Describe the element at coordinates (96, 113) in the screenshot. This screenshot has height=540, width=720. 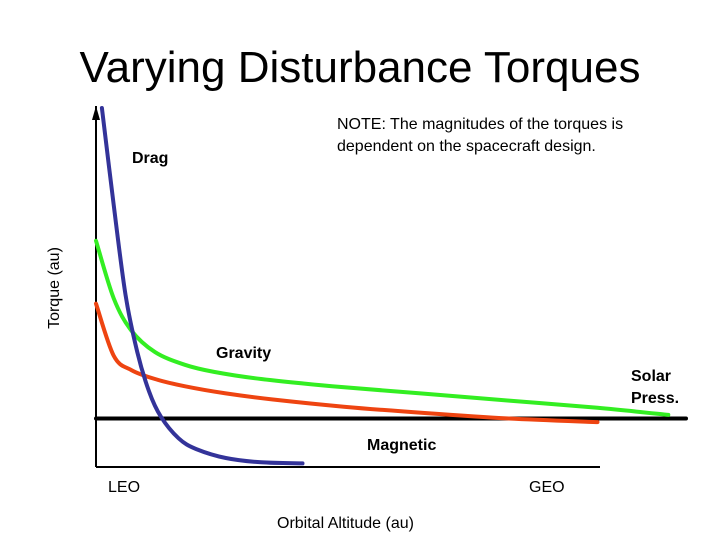
I see `y-axis-arrowhead` at that location.